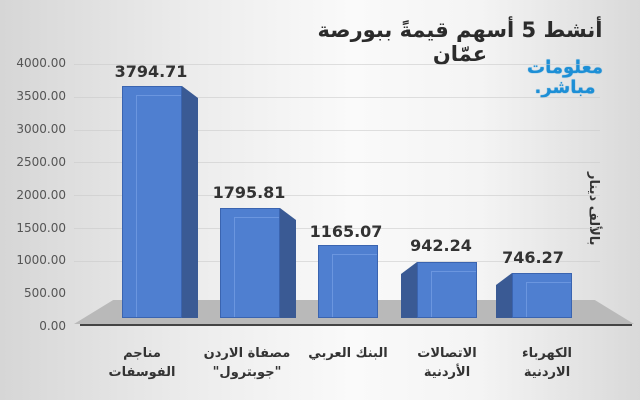 The height and width of the screenshot is (400, 640). Describe the element at coordinates (247, 353) in the screenshot. I see `category-label-line: مصفاة الاردن` at that location.